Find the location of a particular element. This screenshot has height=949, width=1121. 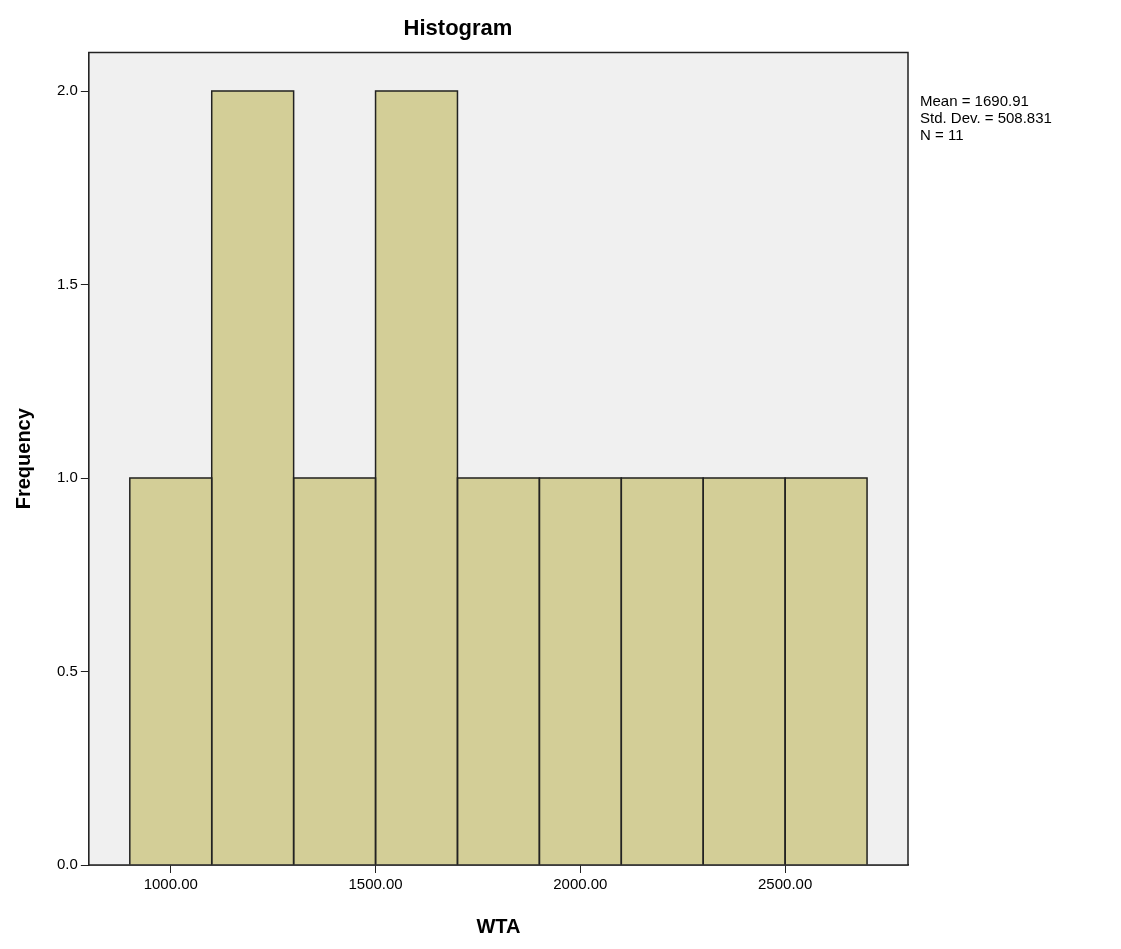

x-axis-title: WTA is located at coordinates (498, 925).